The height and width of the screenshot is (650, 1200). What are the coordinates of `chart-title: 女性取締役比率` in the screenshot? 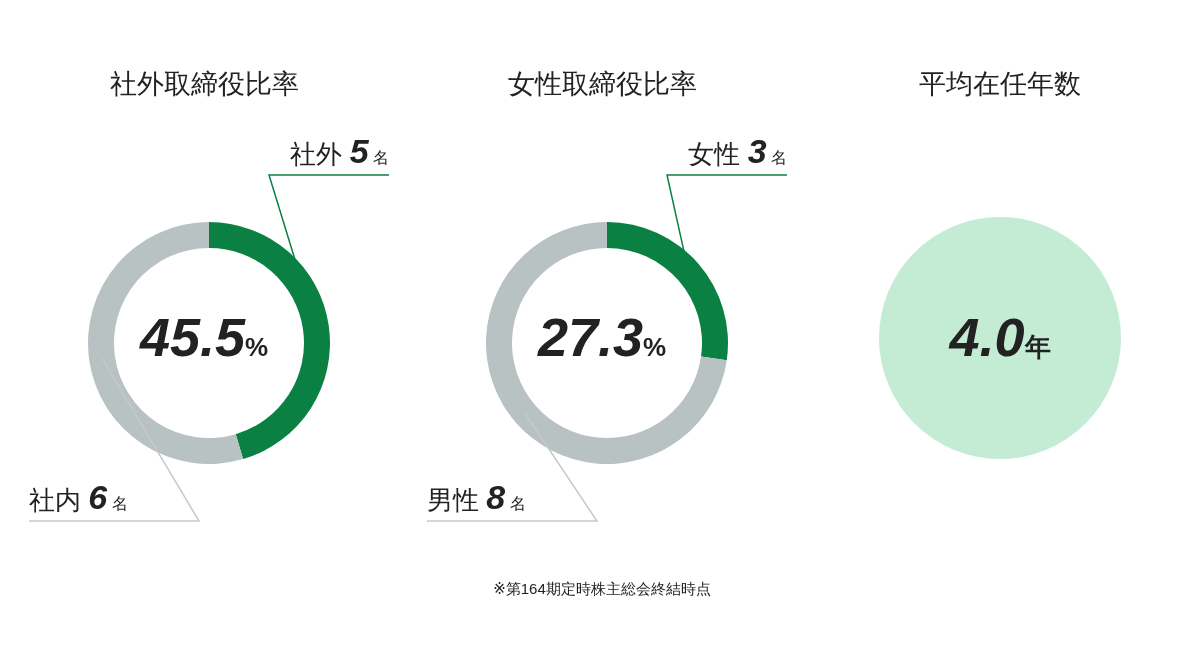 It's located at (602, 84).